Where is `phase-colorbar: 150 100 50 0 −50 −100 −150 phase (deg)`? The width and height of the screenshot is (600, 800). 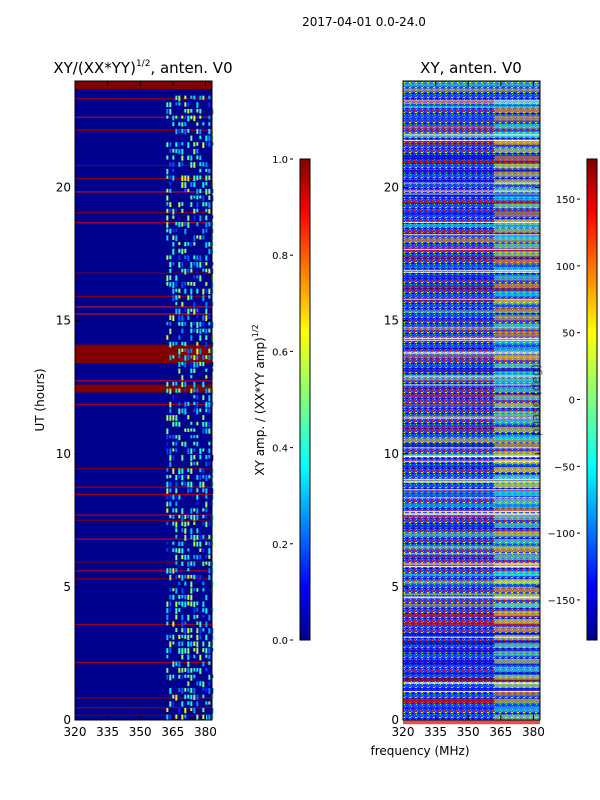 phase-colorbar: 150 100 50 0 −50 −100 −150 phase (deg) is located at coordinates (563, 399).